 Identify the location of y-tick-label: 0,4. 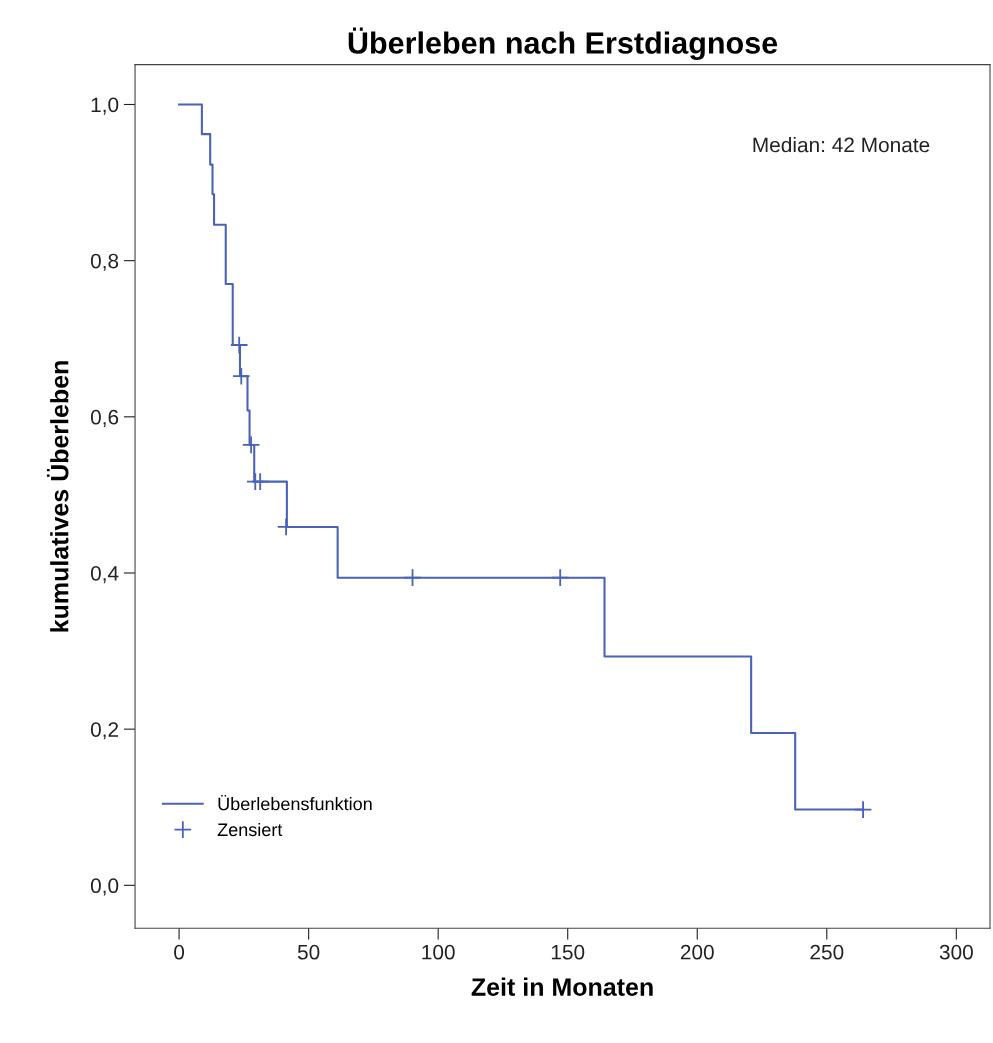
(104, 574).